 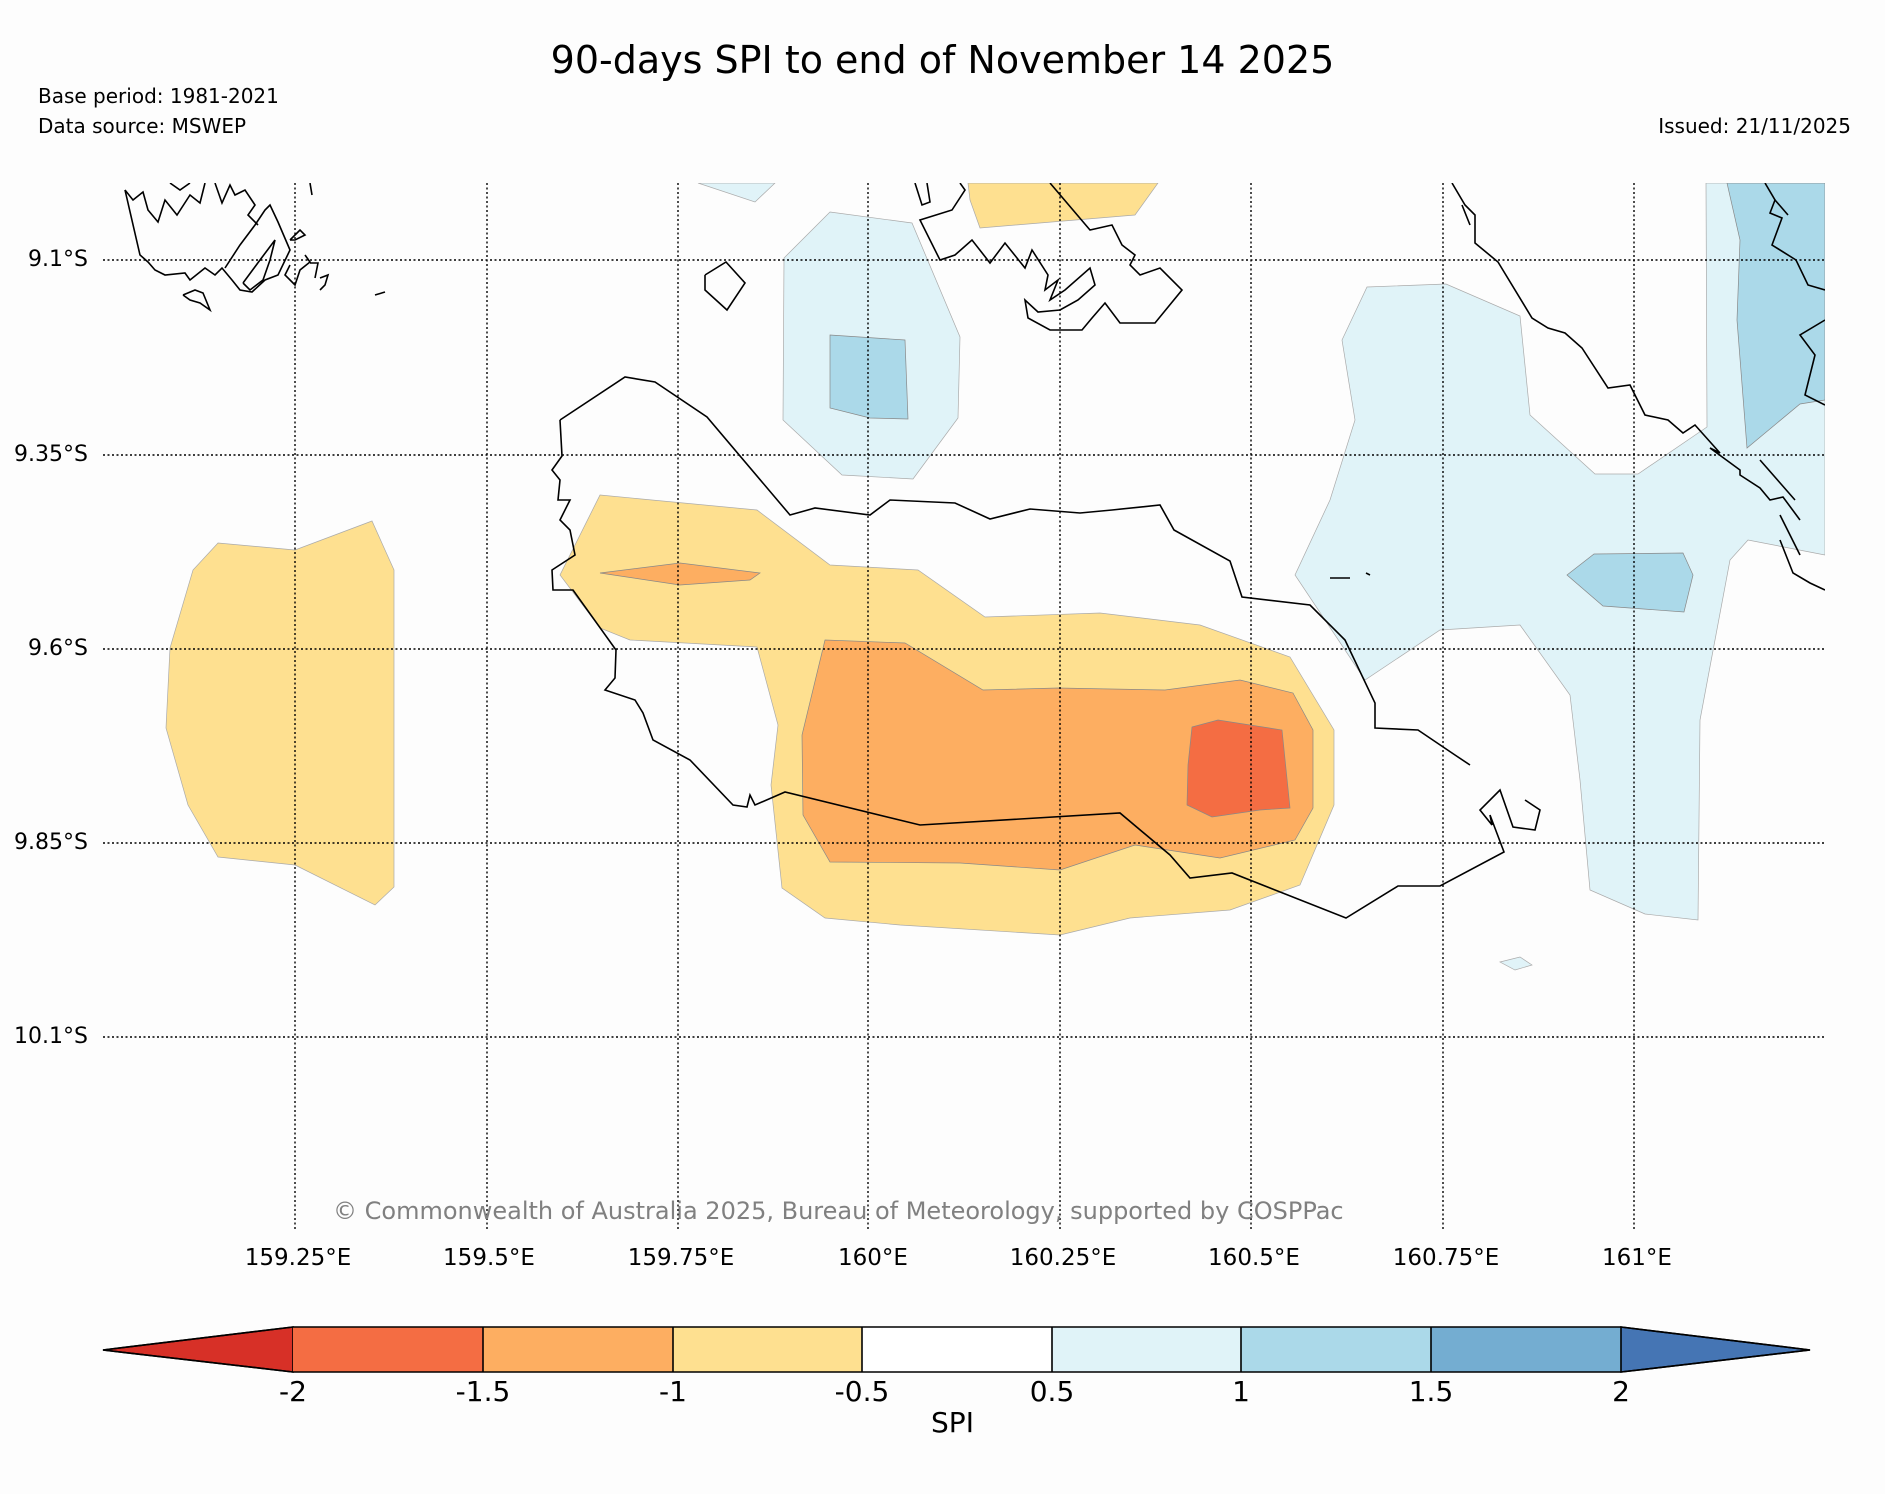 I want to click on wet-core-east, so click(x=1775, y=316).